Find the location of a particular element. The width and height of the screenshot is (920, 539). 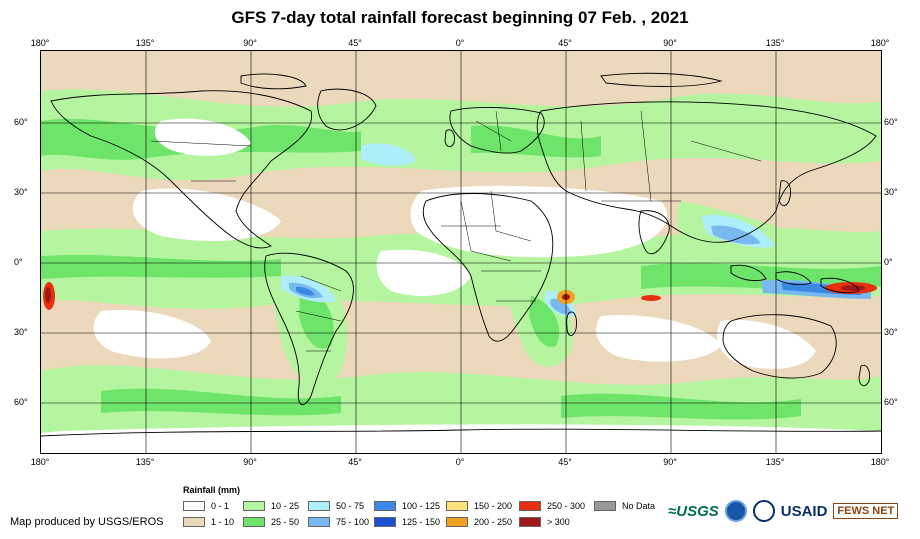

legend-item: 25 - 50 is located at coordinates (271, 522).